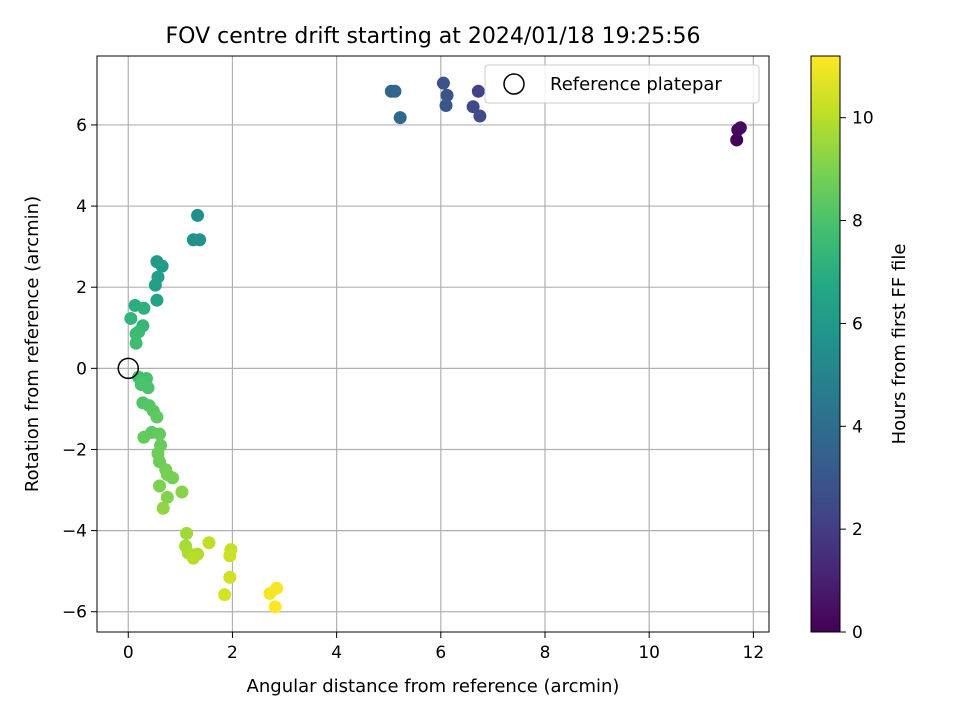  I want to click on y-tick-label: 6, so click(81, 126).